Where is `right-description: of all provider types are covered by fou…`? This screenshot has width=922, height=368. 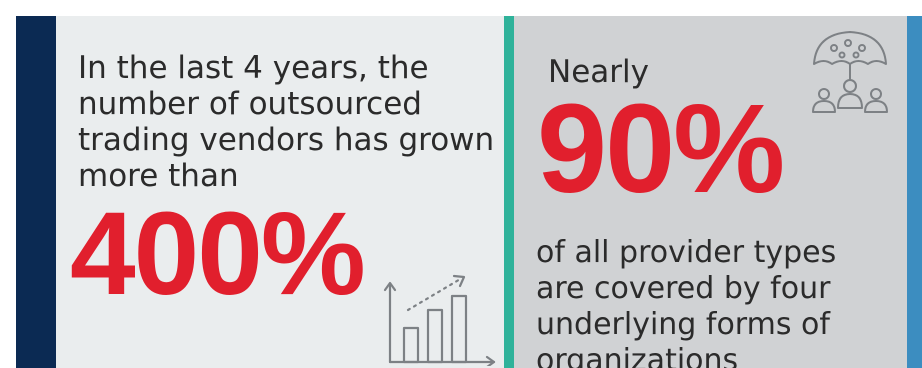
right-description: of all provider types are covered by fou… is located at coordinates (716, 301).